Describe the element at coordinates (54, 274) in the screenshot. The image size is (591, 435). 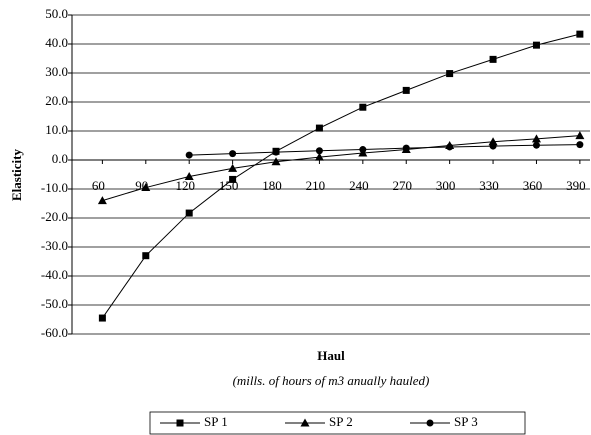
I see `y-tick-label: -40.0` at that location.